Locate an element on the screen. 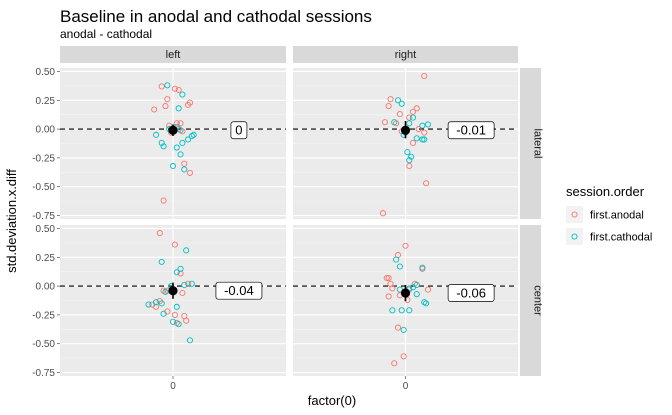  legend-title: session.order is located at coordinates (605, 191).